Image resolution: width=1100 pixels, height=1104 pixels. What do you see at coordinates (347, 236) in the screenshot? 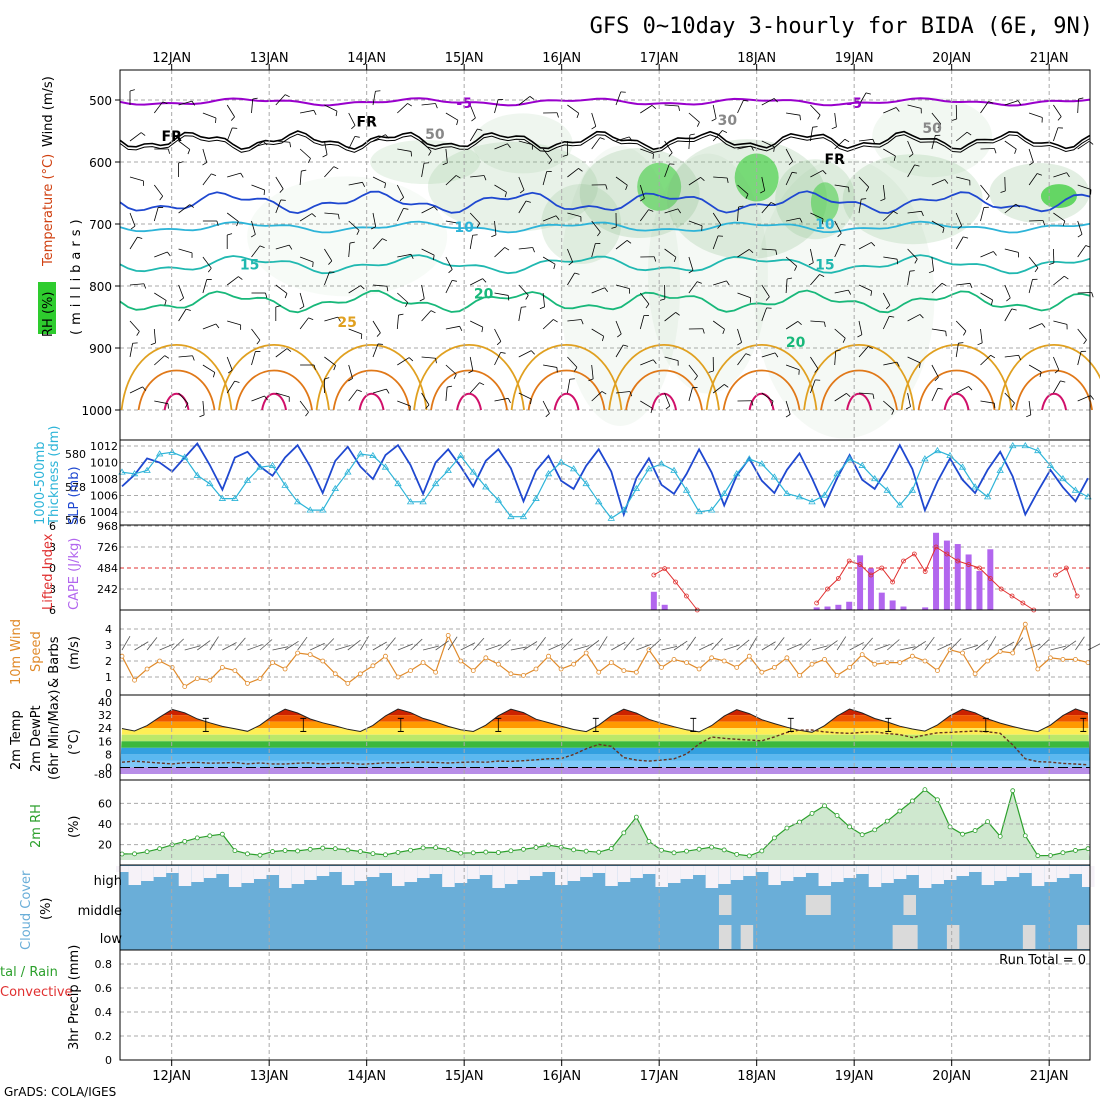
I see `rh-contour-blob` at bounding box center [347, 236].